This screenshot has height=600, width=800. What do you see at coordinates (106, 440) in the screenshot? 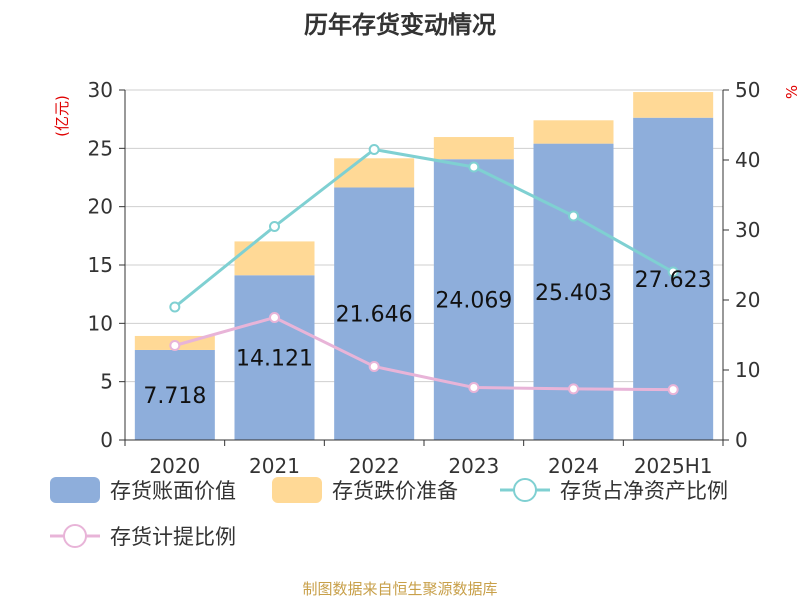
I see `y-left-tick-label: 0` at bounding box center [106, 440].